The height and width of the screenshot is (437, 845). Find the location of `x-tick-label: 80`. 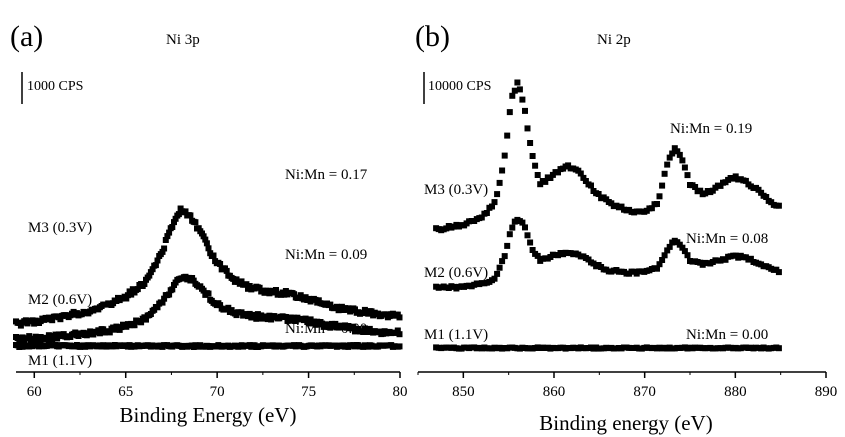

x-tick-label: 80 is located at coordinates (400, 392).